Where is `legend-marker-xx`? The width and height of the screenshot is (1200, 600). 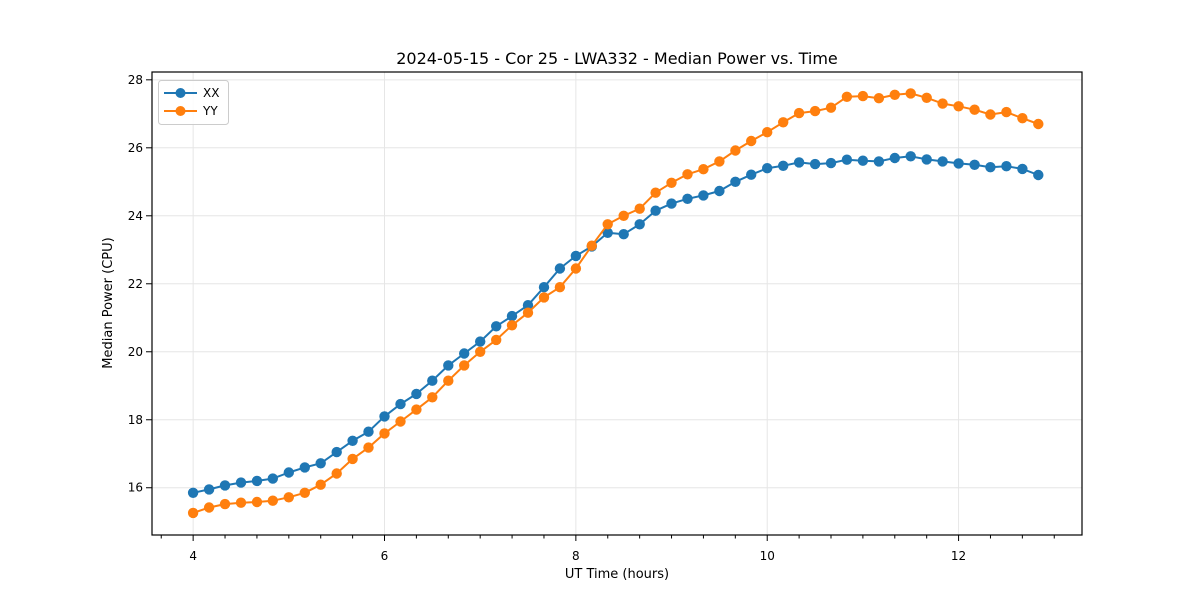
legend-marker-xx is located at coordinates (180, 93).